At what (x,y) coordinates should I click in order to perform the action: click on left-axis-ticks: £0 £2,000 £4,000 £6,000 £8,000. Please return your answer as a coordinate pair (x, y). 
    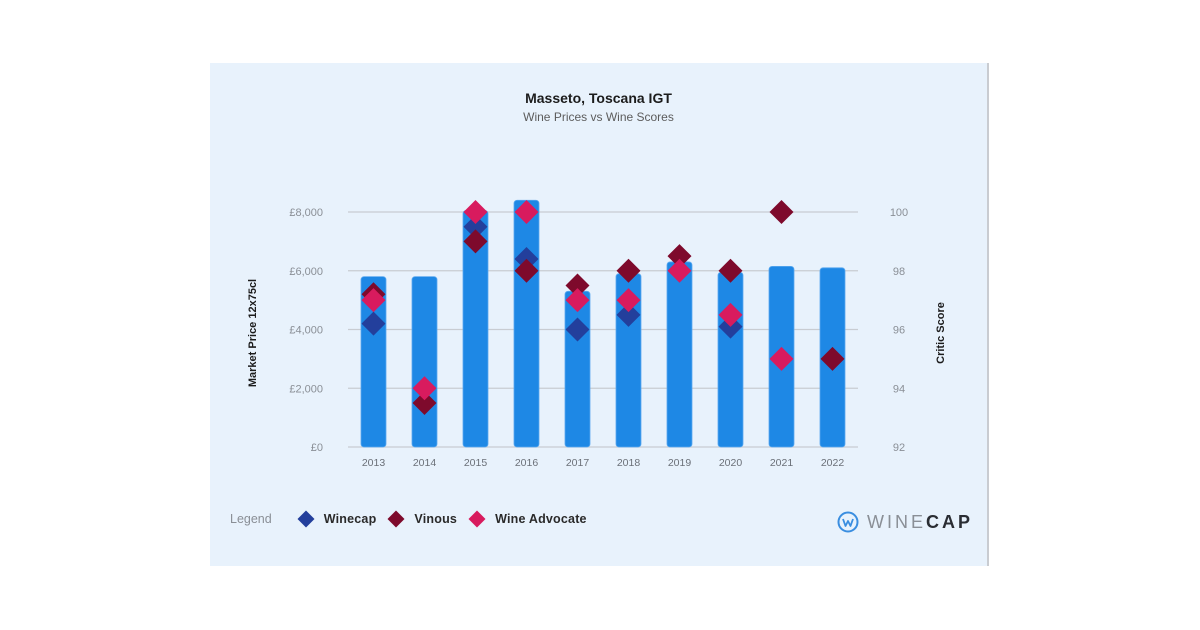
    Looking at the image, I should click on (306, 330).